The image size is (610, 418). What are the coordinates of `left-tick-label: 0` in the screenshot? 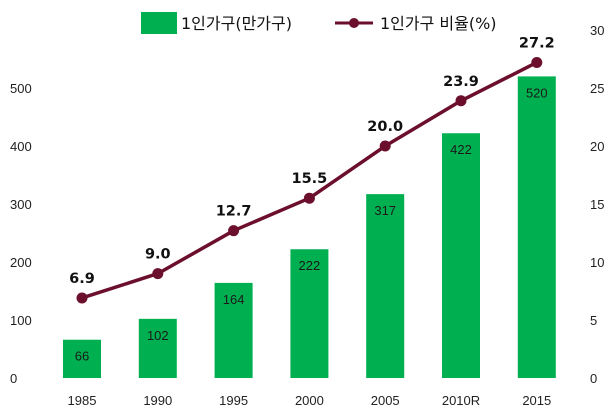 It's located at (13, 378).